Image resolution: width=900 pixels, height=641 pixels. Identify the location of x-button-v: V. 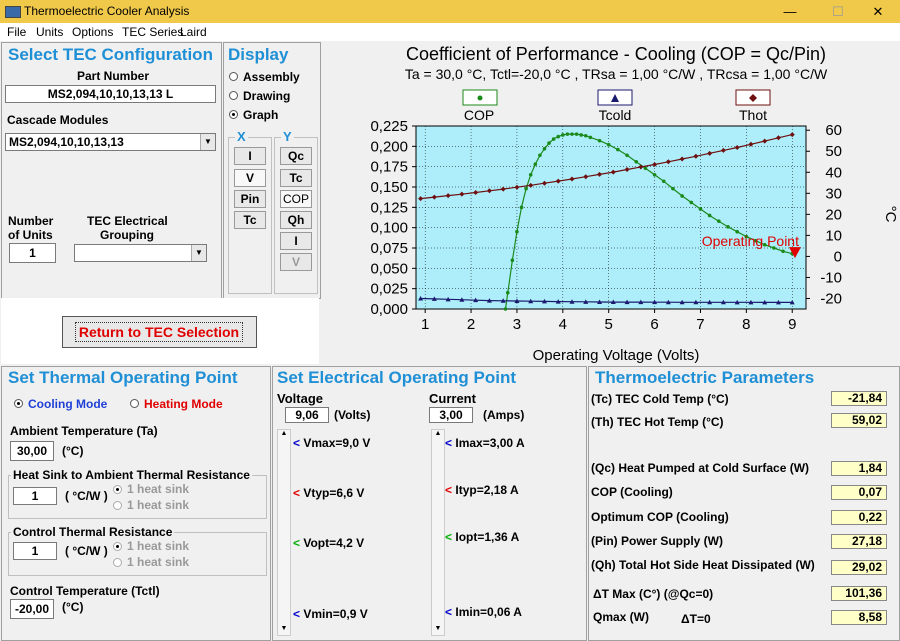
(250, 178).